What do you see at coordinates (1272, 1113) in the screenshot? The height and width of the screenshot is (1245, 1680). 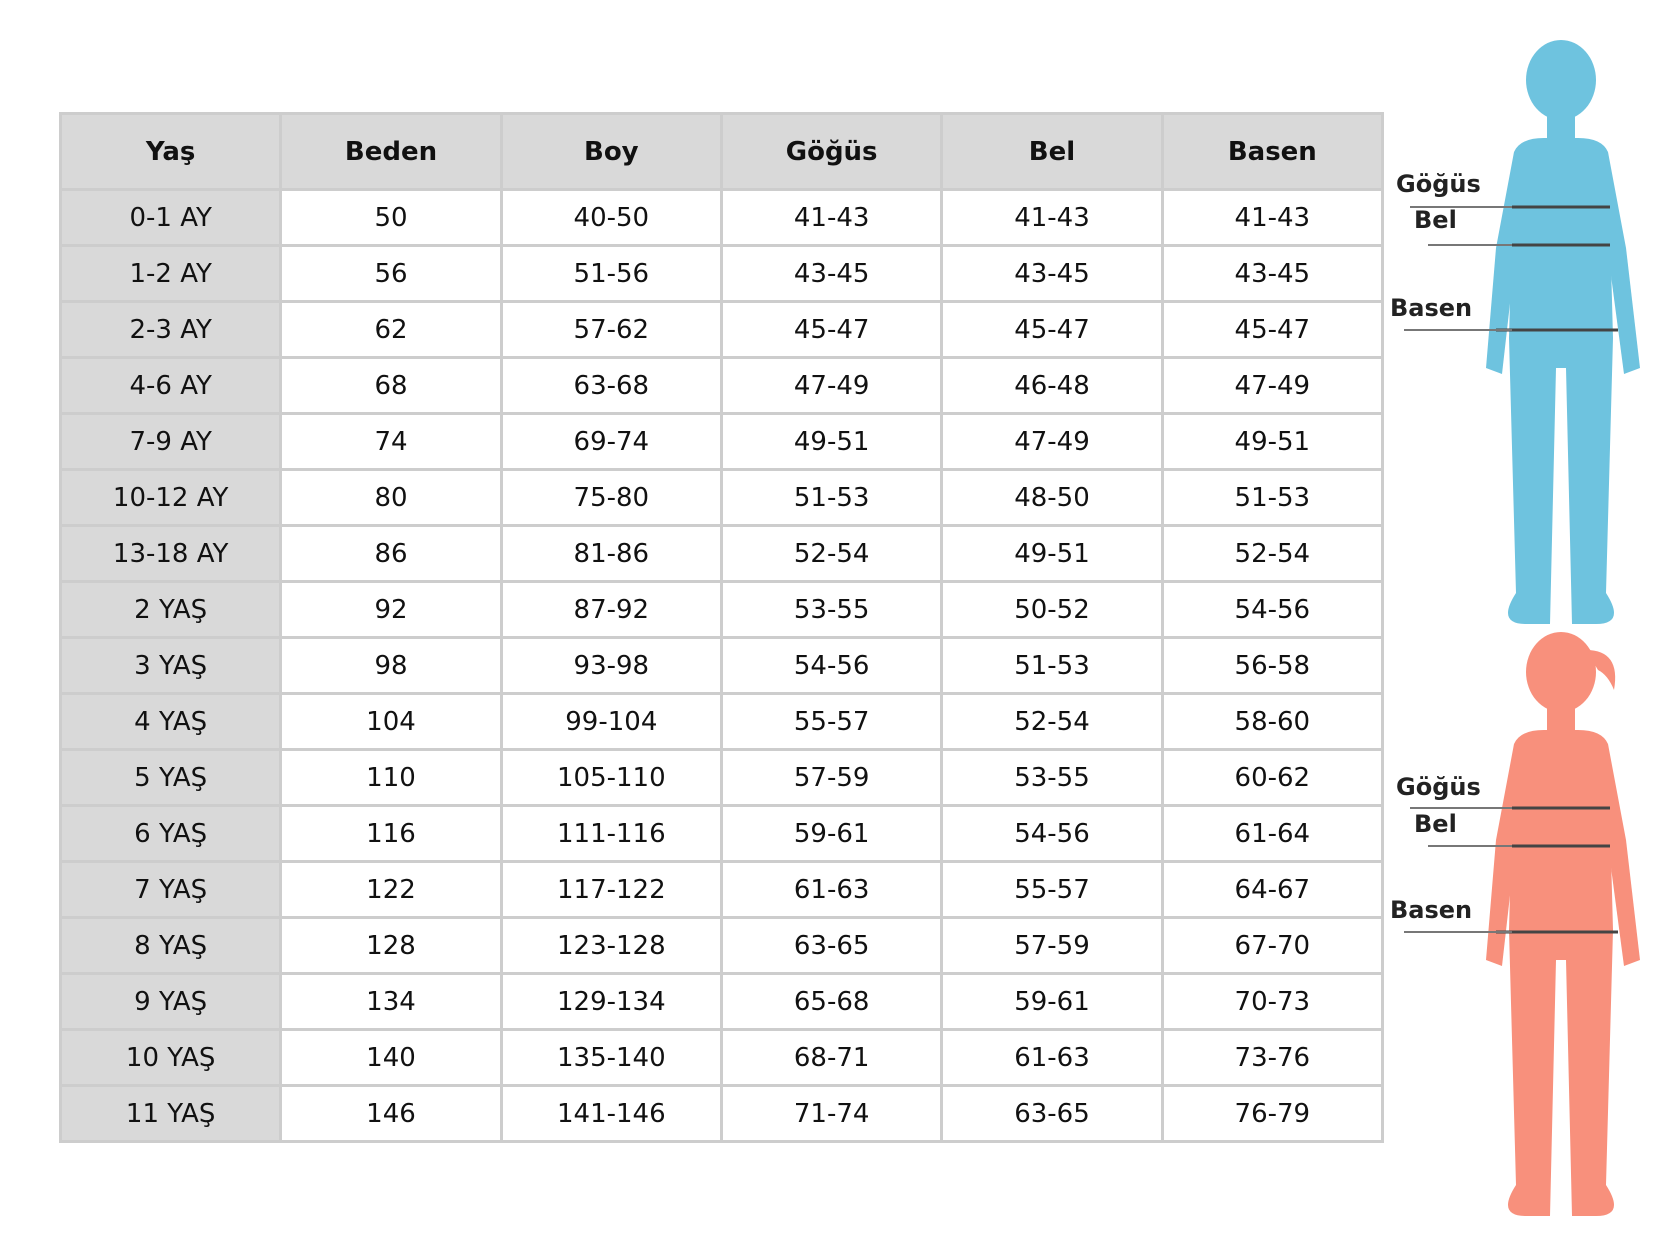 I see `table-cell: 76-79` at bounding box center [1272, 1113].